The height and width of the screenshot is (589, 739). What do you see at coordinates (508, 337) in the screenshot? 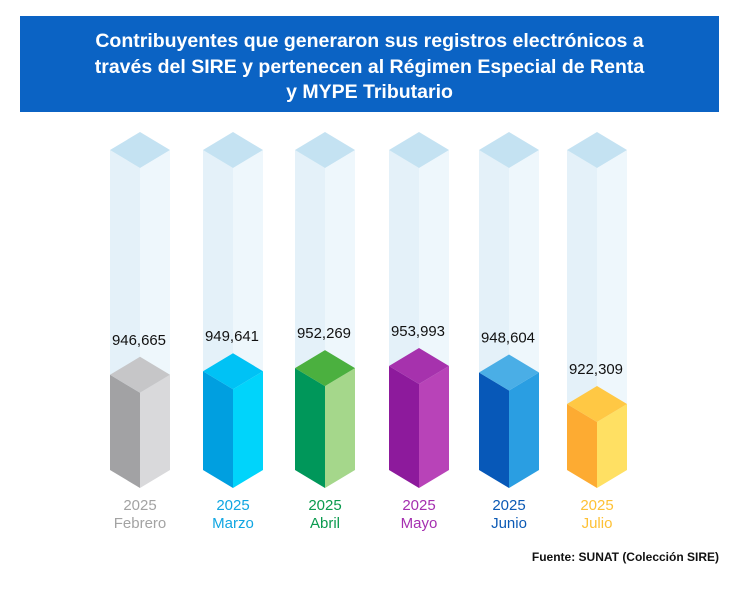
I see `value-label-junio: 948,604` at bounding box center [508, 337].